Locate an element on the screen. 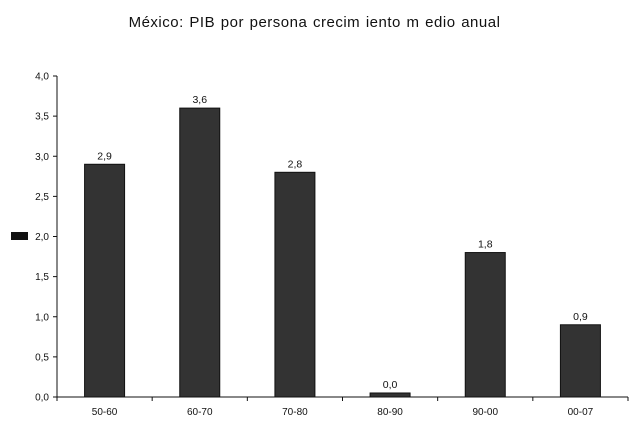  data-label: 1,8 is located at coordinates (485, 245).